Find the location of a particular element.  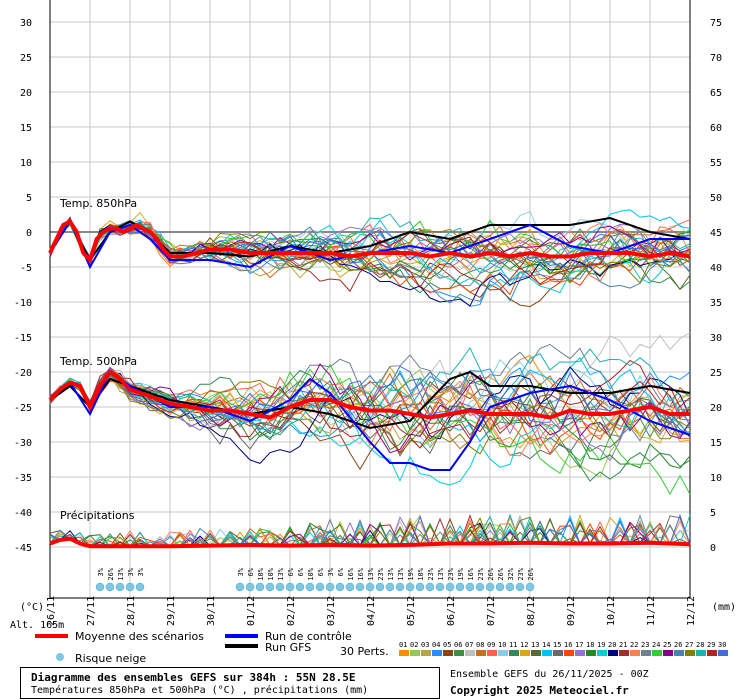

legend-snow-label: Risque neige is located at coordinates (110, 658).